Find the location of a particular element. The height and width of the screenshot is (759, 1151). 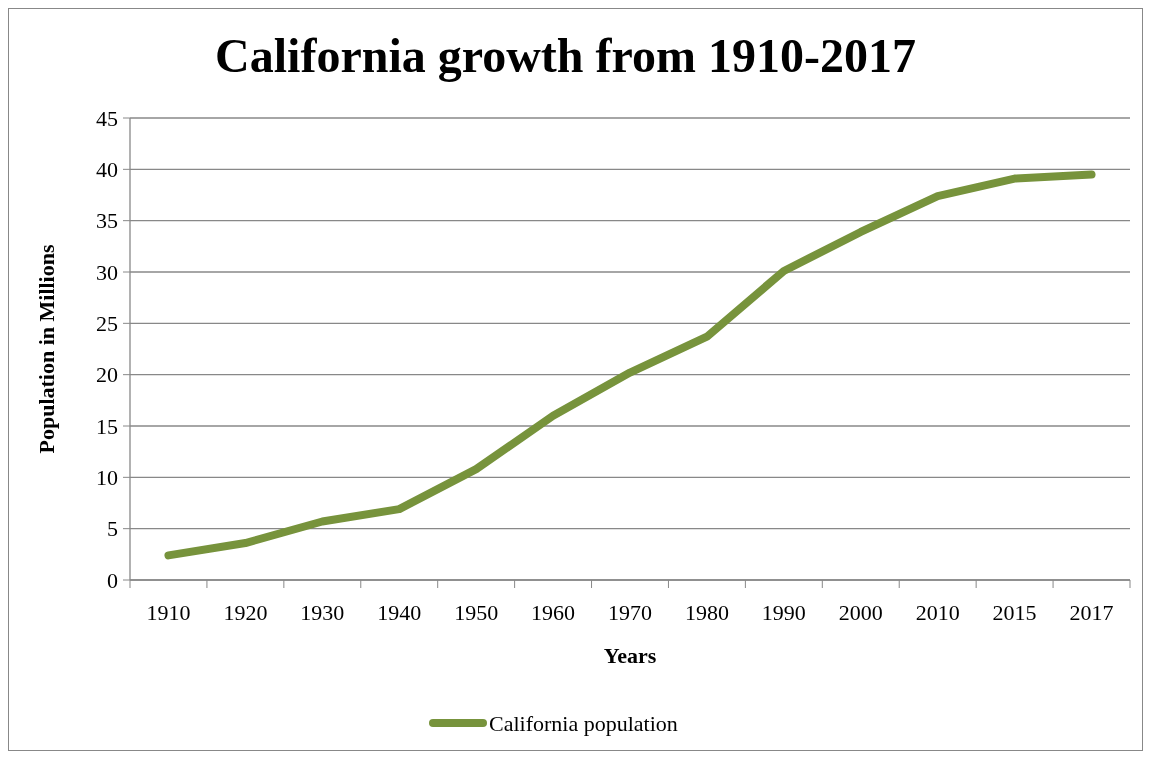

x-tick-label: 2000 is located at coordinates (860, 612).